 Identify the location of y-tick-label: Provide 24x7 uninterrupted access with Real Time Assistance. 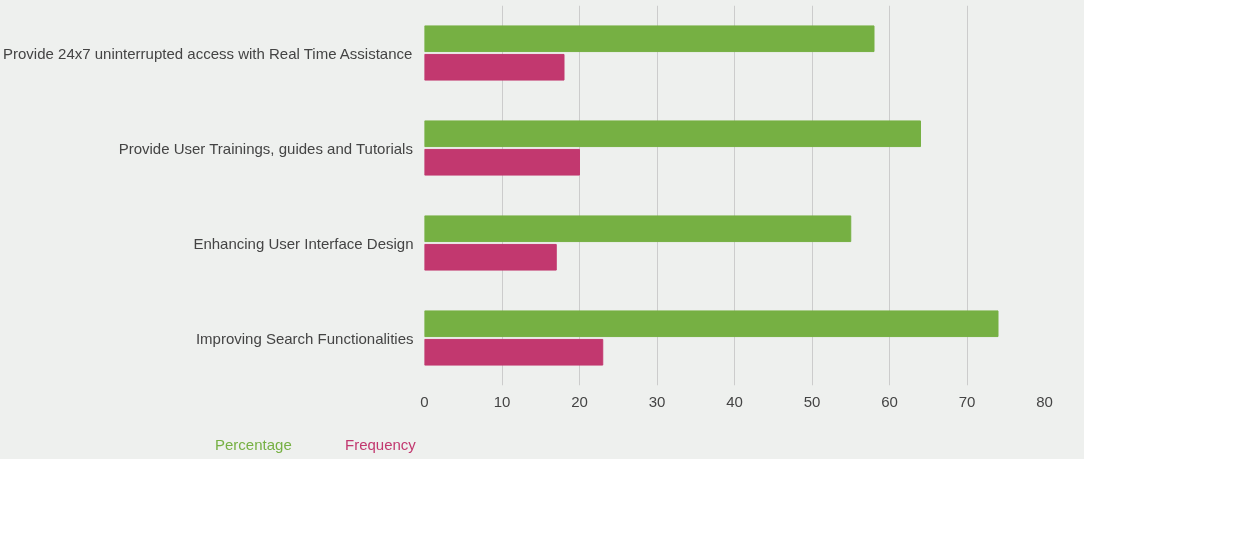
(208, 53).